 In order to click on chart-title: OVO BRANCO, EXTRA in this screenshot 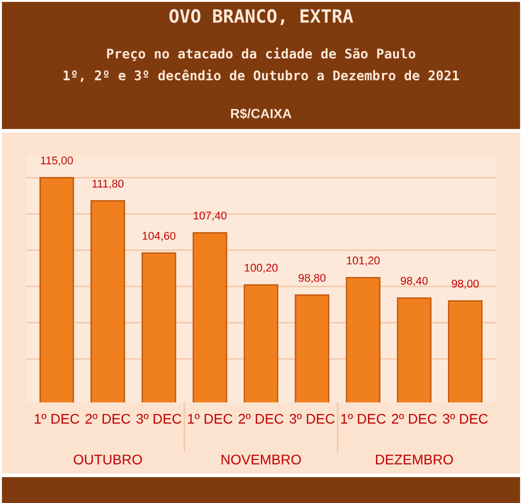, I will do `click(261, 17)`.